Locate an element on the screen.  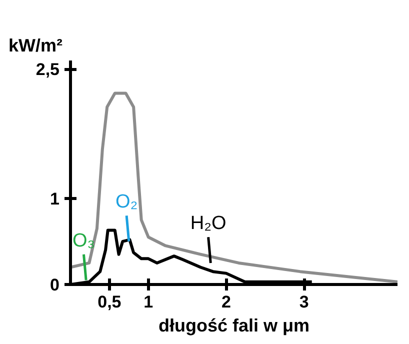
x-tick-label: 3 is located at coordinates (304, 302).